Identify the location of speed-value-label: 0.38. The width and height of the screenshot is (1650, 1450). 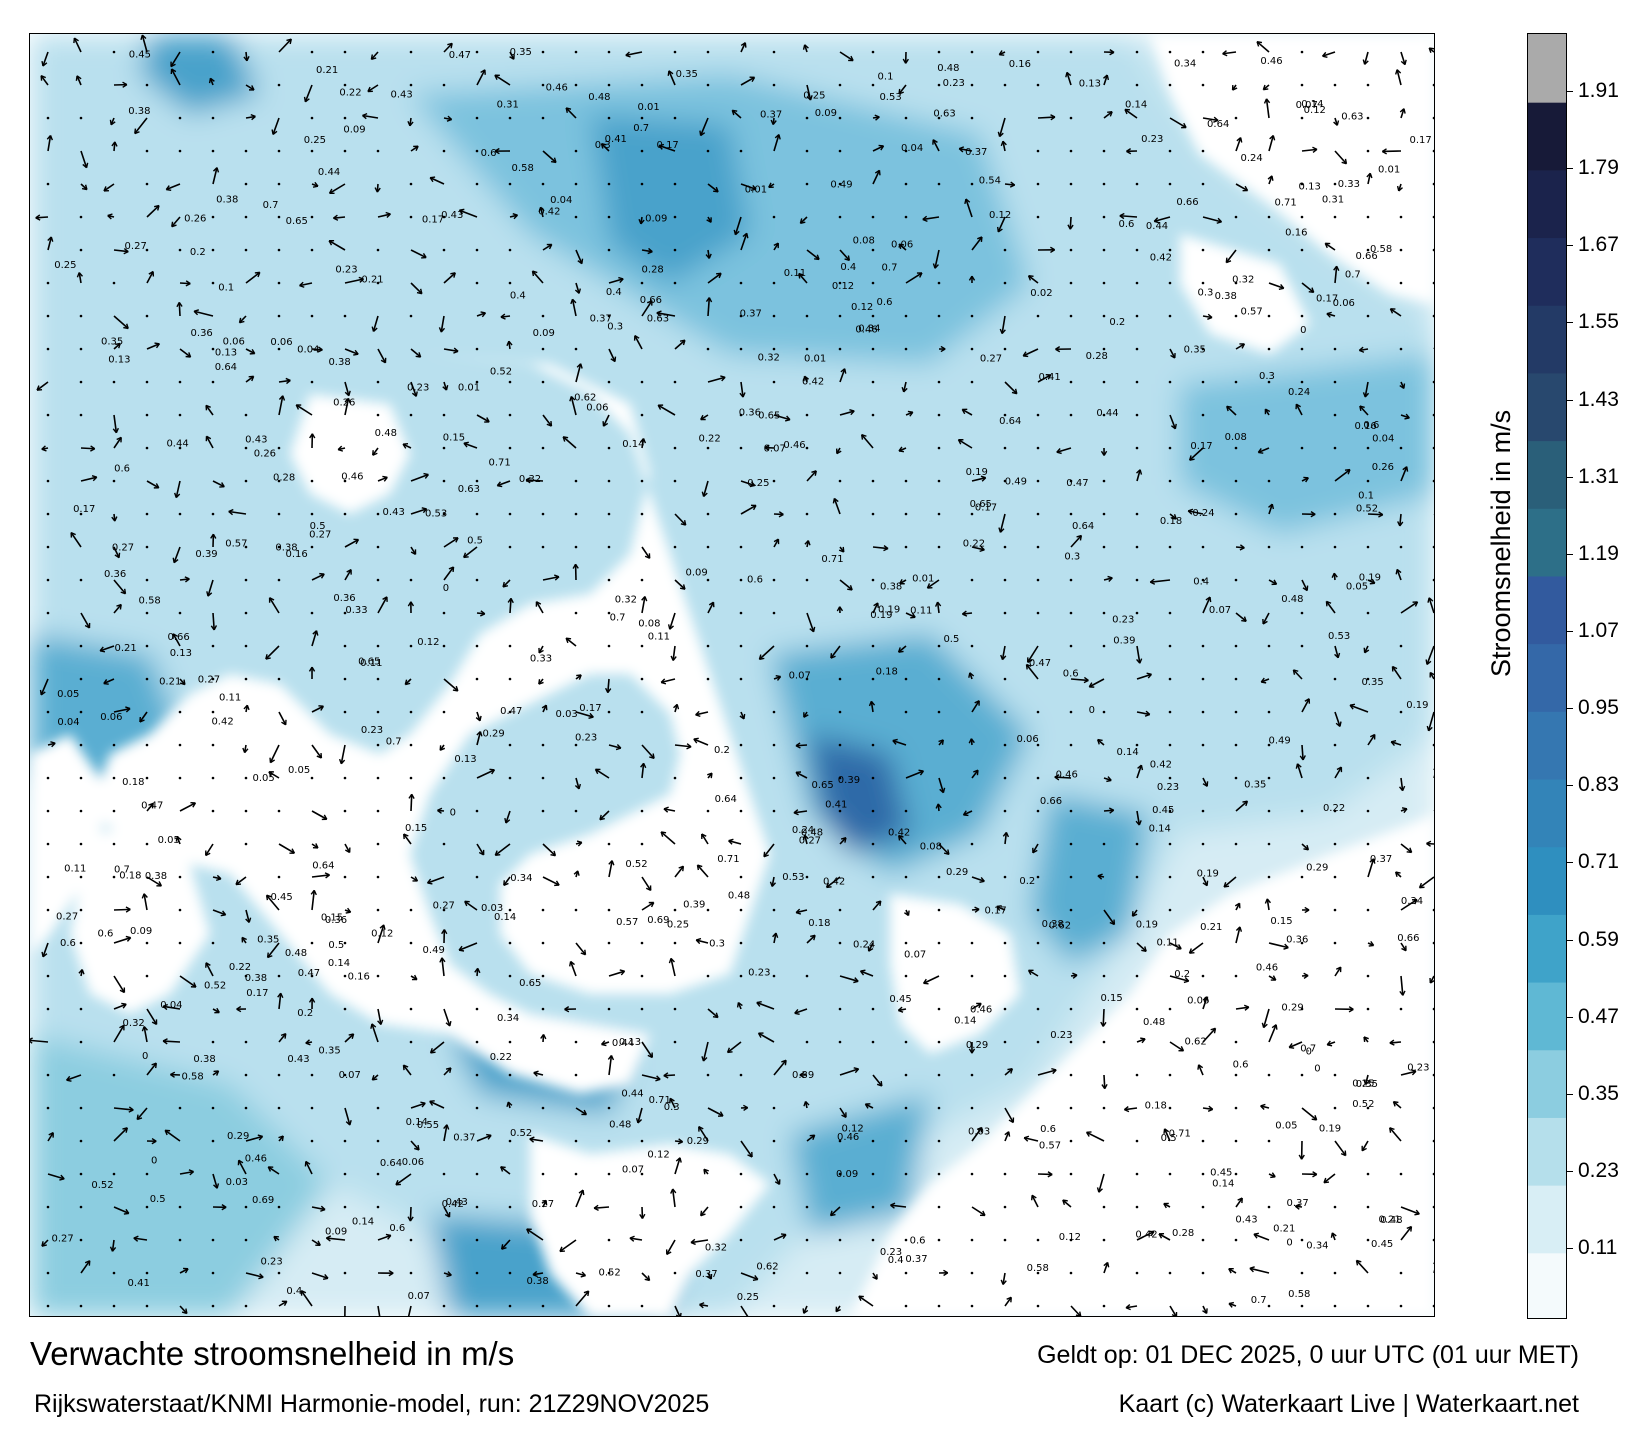
(227, 200).